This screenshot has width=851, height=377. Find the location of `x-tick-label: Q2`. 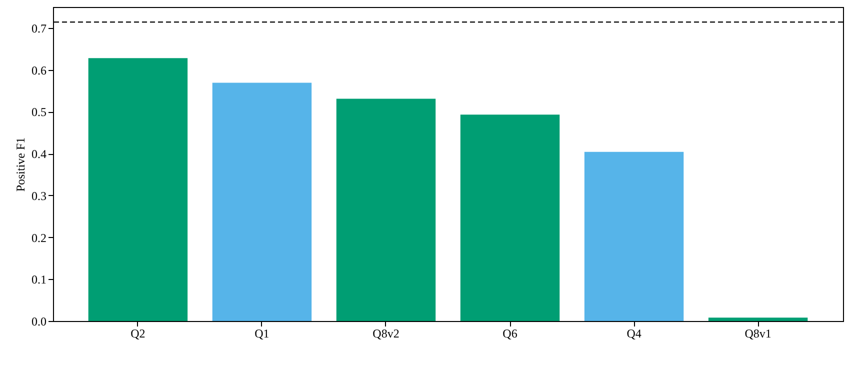

x-tick-label: Q2 is located at coordinates (138, 333).